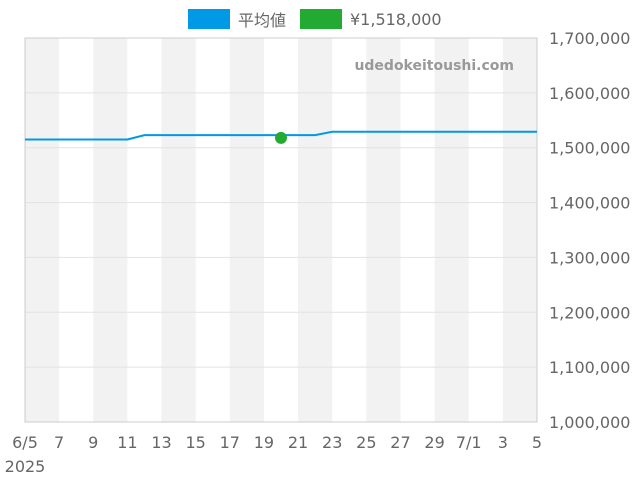 This screenshot has width=640, height=480. I want to click on series-line-average, so click(281, 135).